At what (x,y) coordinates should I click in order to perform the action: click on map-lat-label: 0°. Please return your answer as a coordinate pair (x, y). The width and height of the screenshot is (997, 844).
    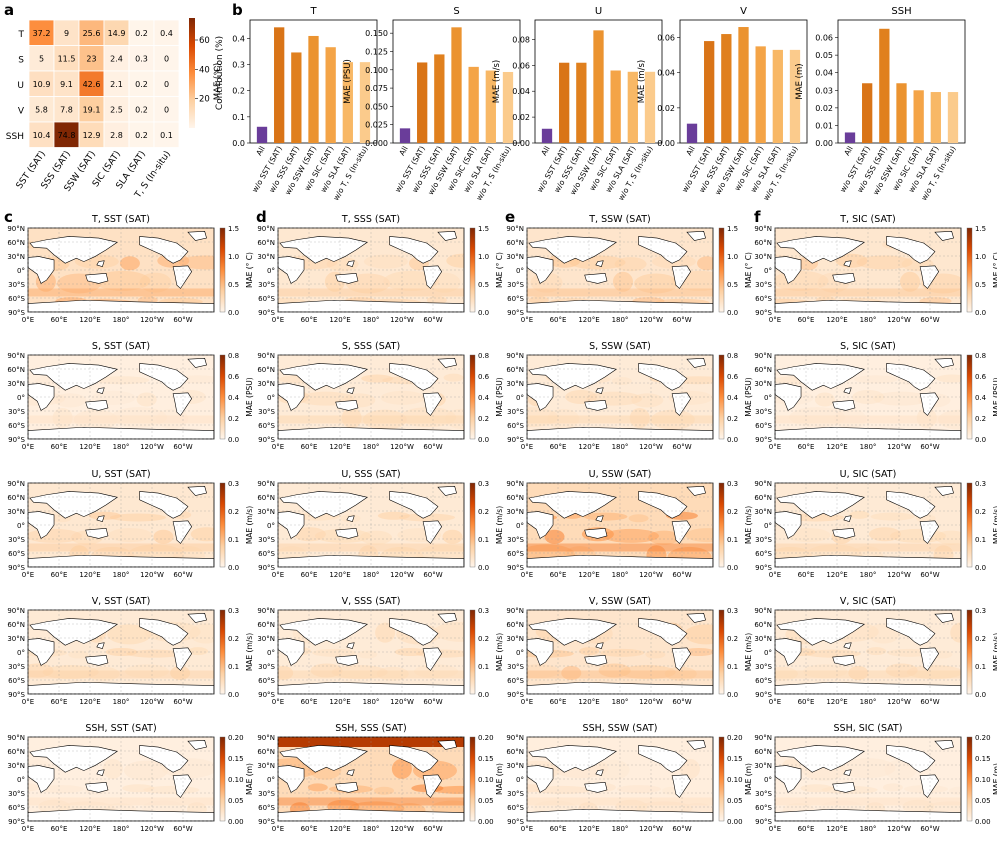
    Looking at the image, I should click on (271, 780).